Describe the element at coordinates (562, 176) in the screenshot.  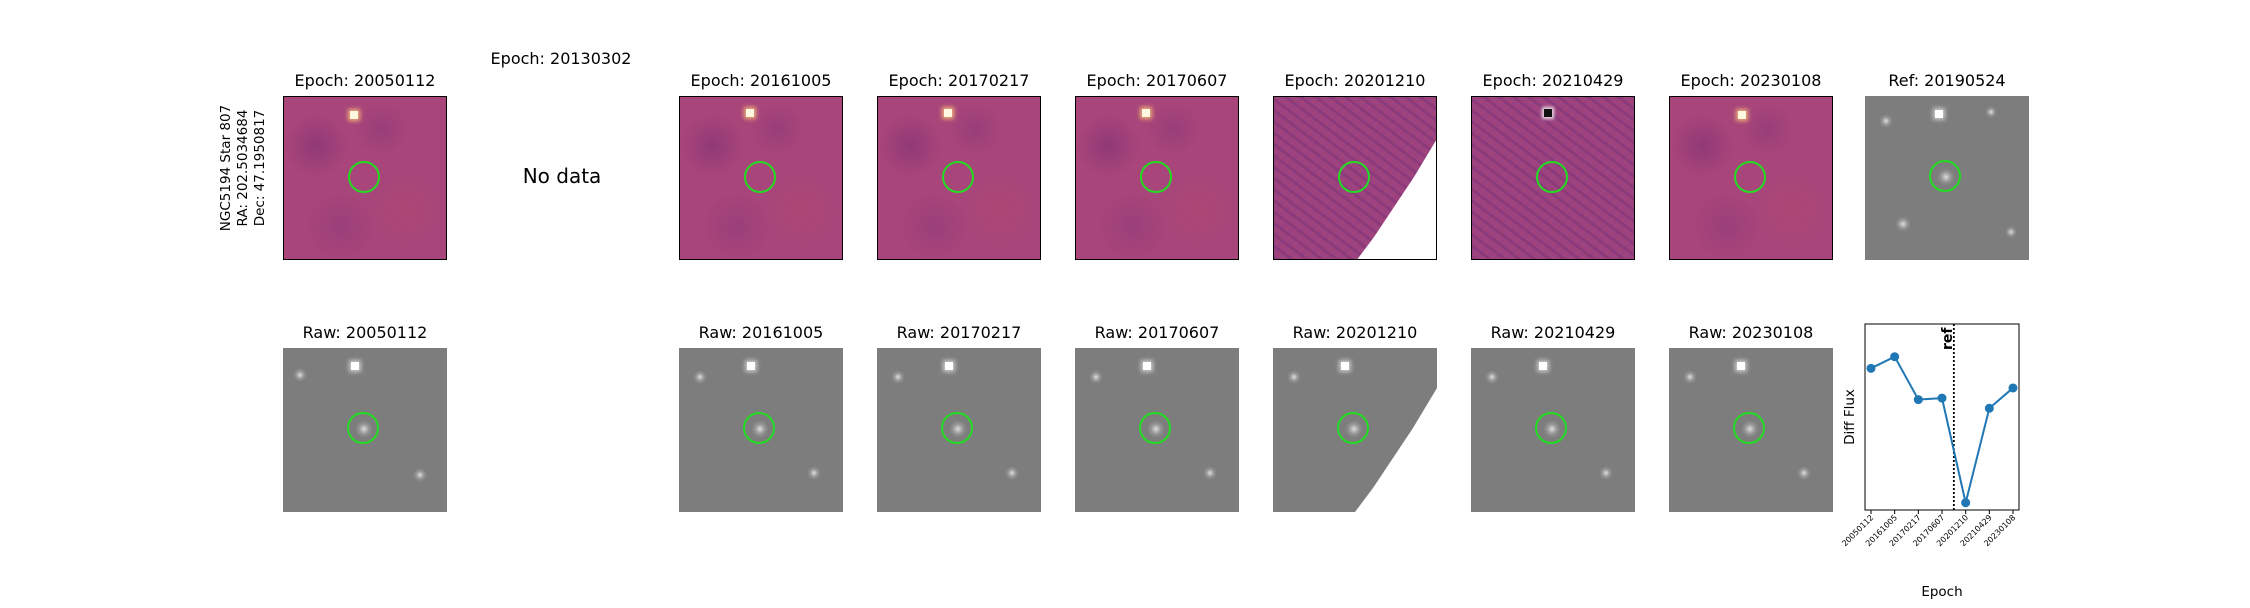
I see `no-data-text: No data` at that location.